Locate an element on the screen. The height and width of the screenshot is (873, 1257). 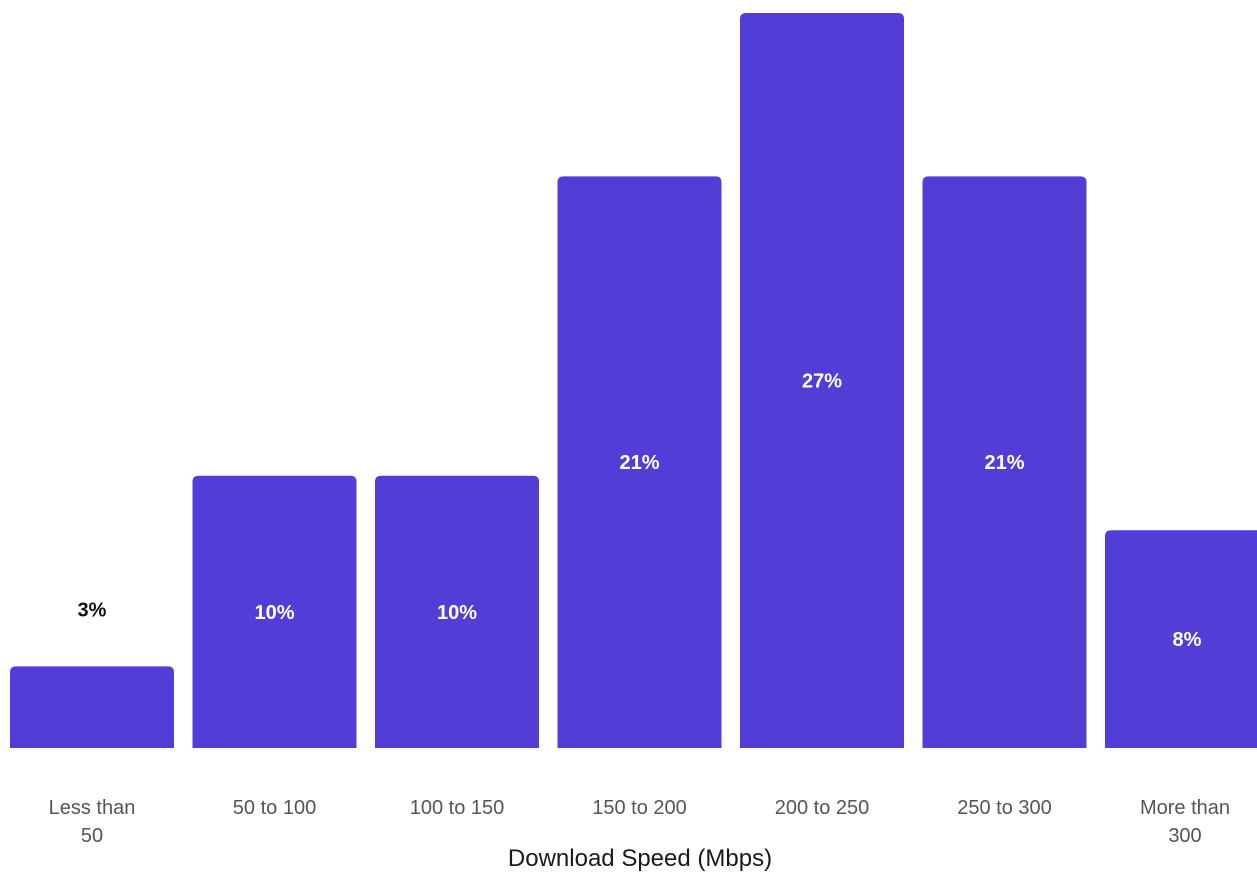
x-tick-label: Less than is located at coordinates (92, 808).